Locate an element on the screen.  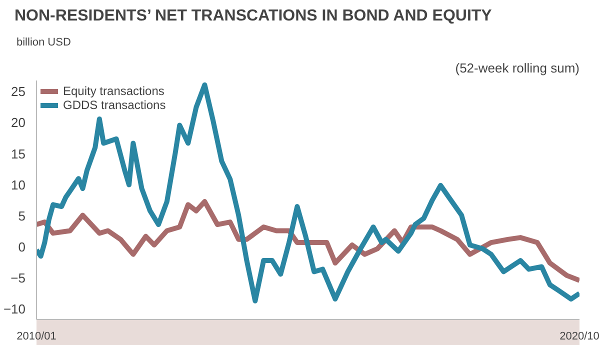
y-tick-label: 25 is located at coordinates (18, 92).